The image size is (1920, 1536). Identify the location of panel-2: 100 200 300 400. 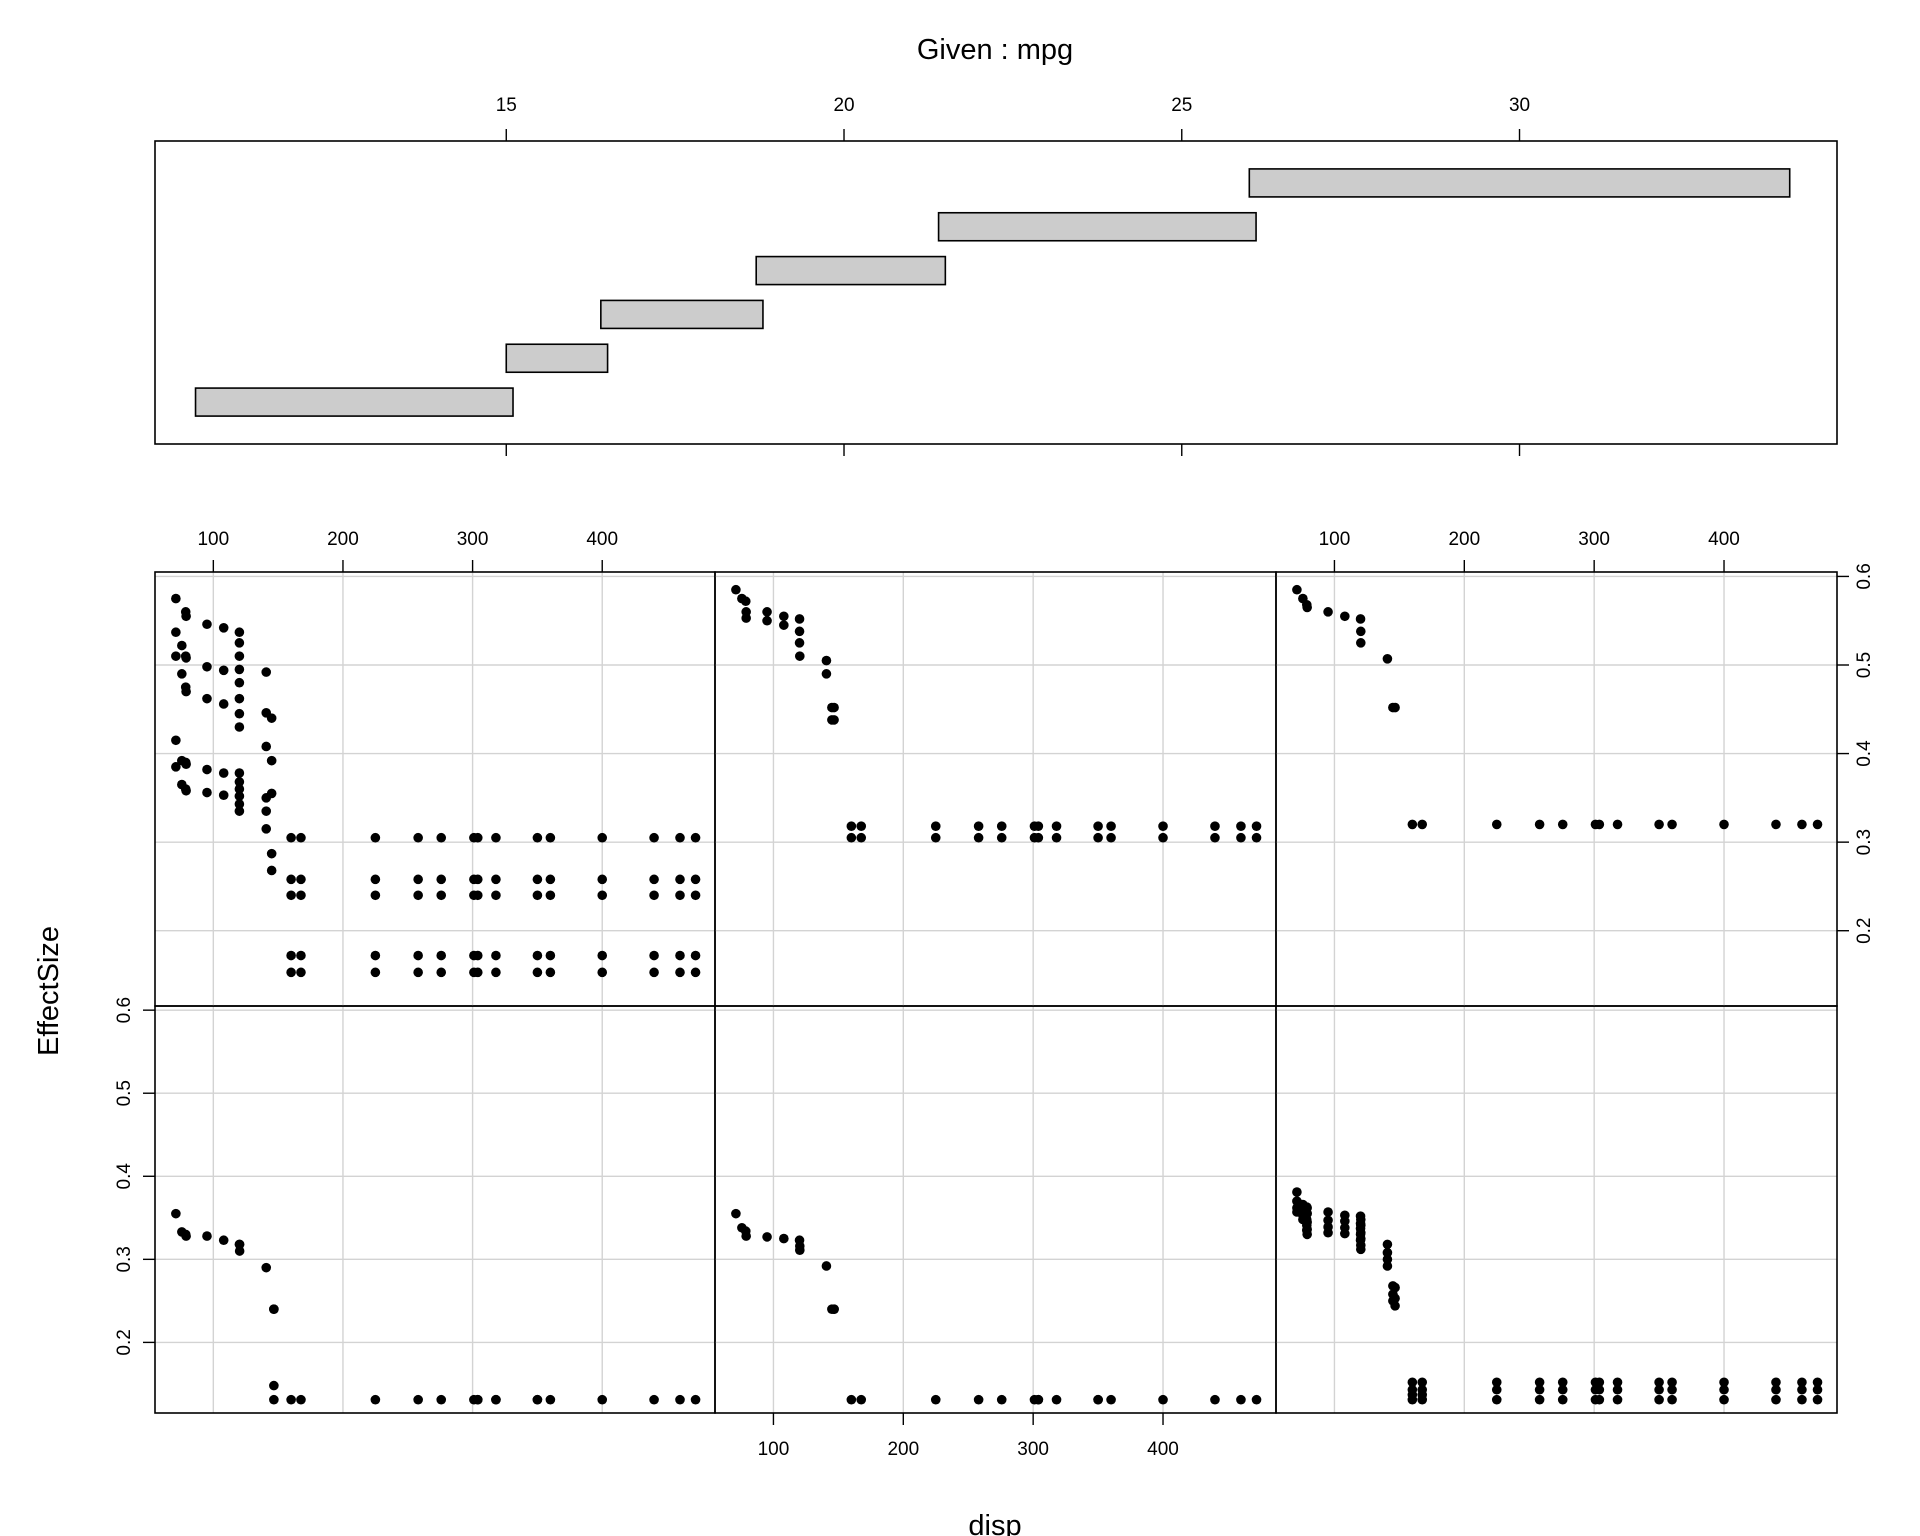
(995, 1232).